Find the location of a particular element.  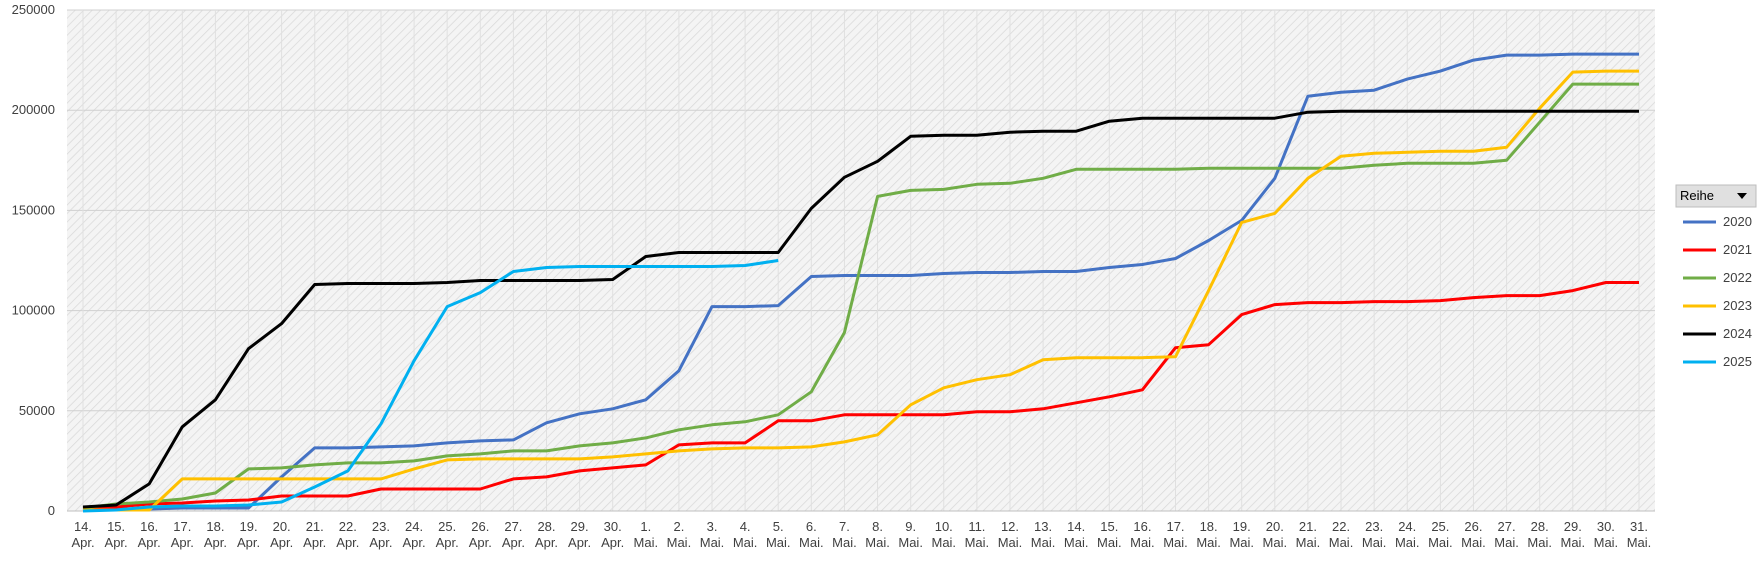

legend-filter: Reihe is located at coordinates (1716, 196).